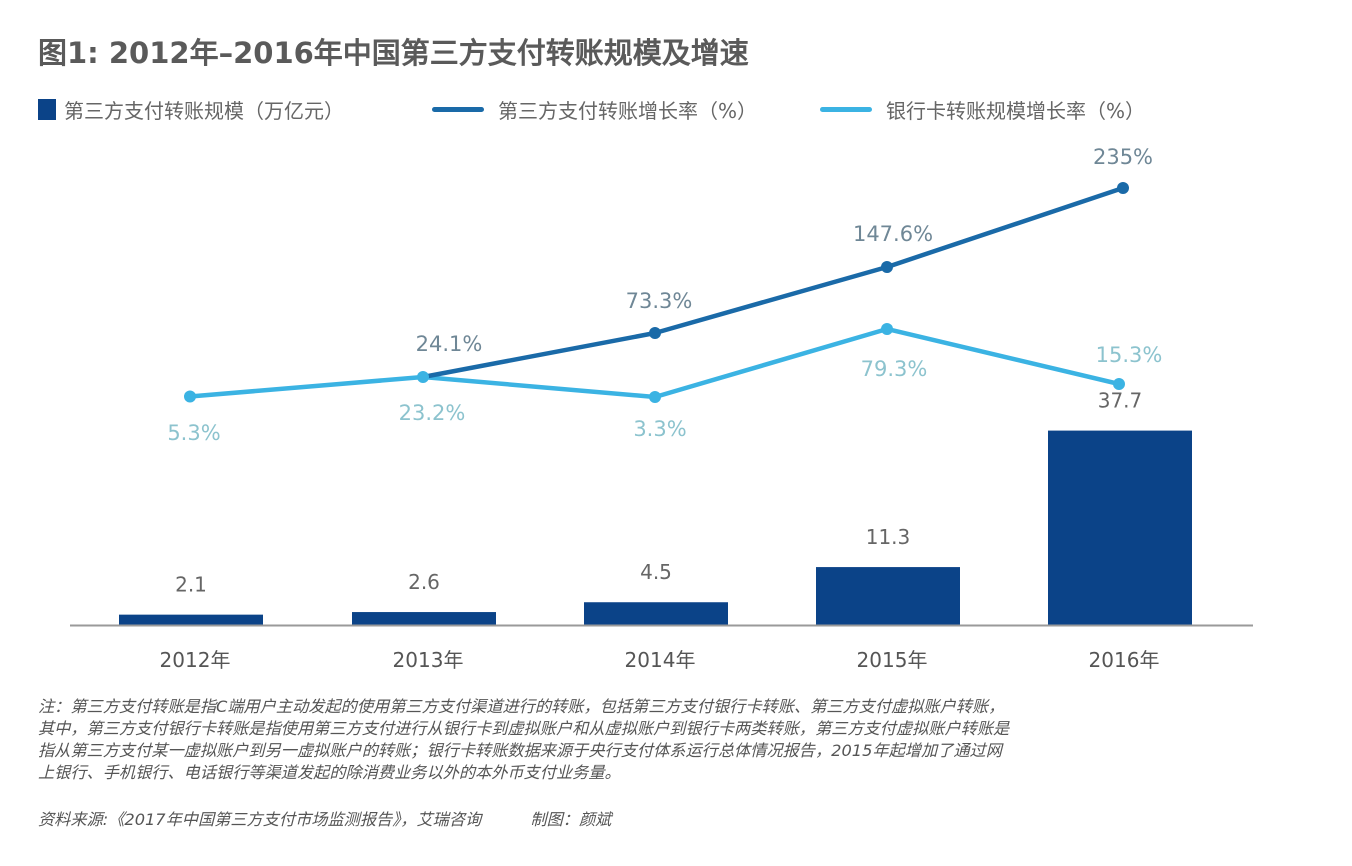 This screenshot has height=866, width=1352. What do you see at coordinates (1123, 157) in the screenshot?
I see `third-party-growth-label: 235%` at bounding box center [1123, 157].